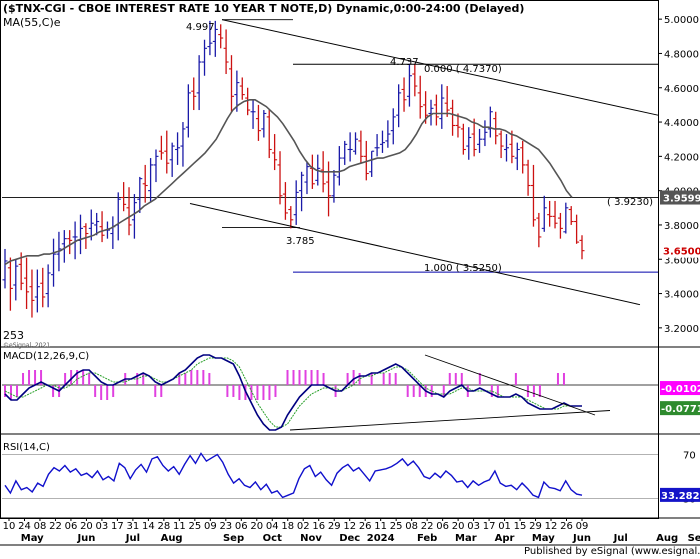 The height and width of the screenshot is (559, 700). Describe the element at coordinates (681, 20) in the screenshot. I see `price-tick-label: 5.0000` at that location.